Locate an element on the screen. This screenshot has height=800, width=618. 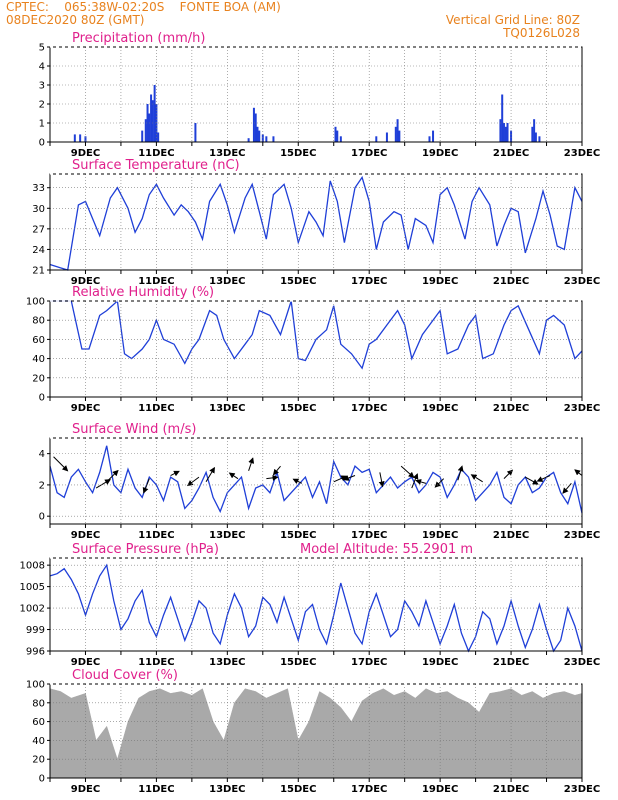
y-tick-label: 30 is located at coordinates (38, 209).